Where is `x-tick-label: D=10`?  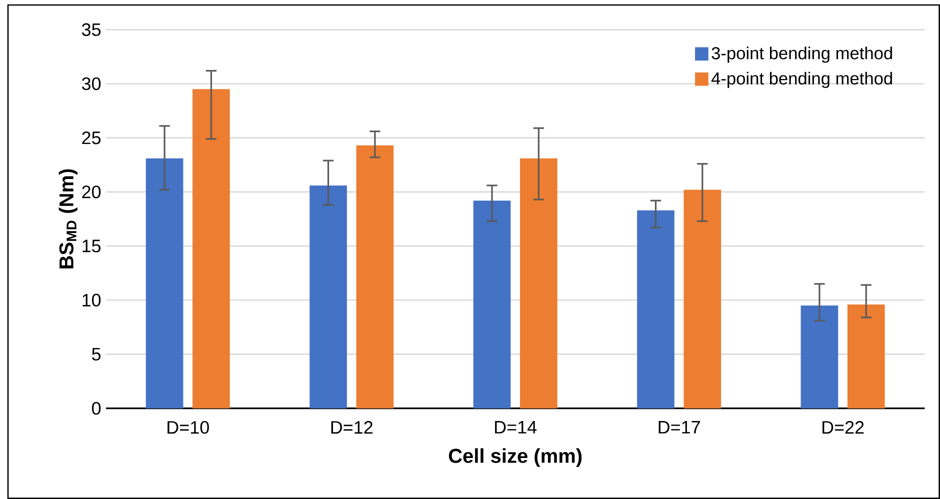 x-tick-label: D=10 is located at coordinates (188, 427).